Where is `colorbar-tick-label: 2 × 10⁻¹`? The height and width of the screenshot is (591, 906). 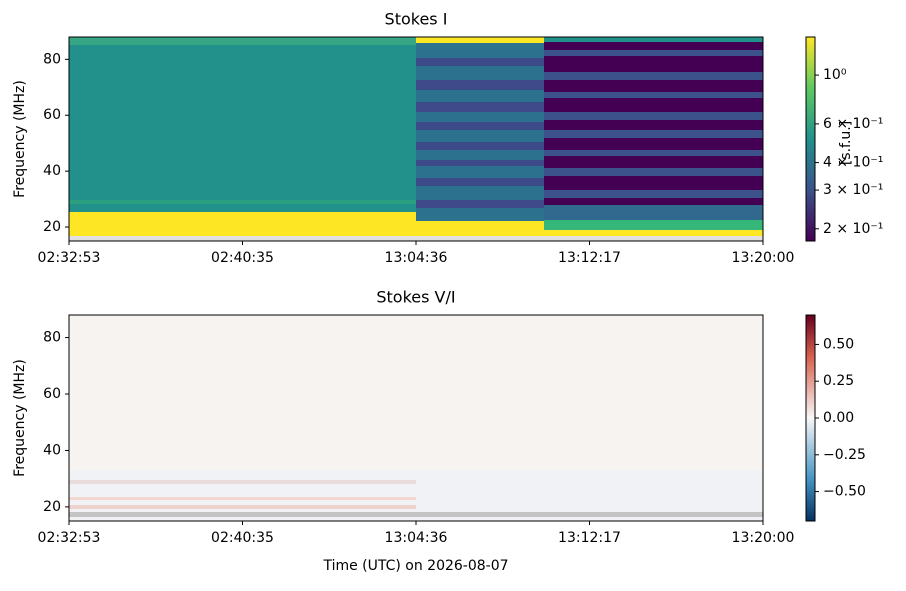 colorbar-tick-label: 2 × 10⁻¹ is located at coordinates (853, 229).